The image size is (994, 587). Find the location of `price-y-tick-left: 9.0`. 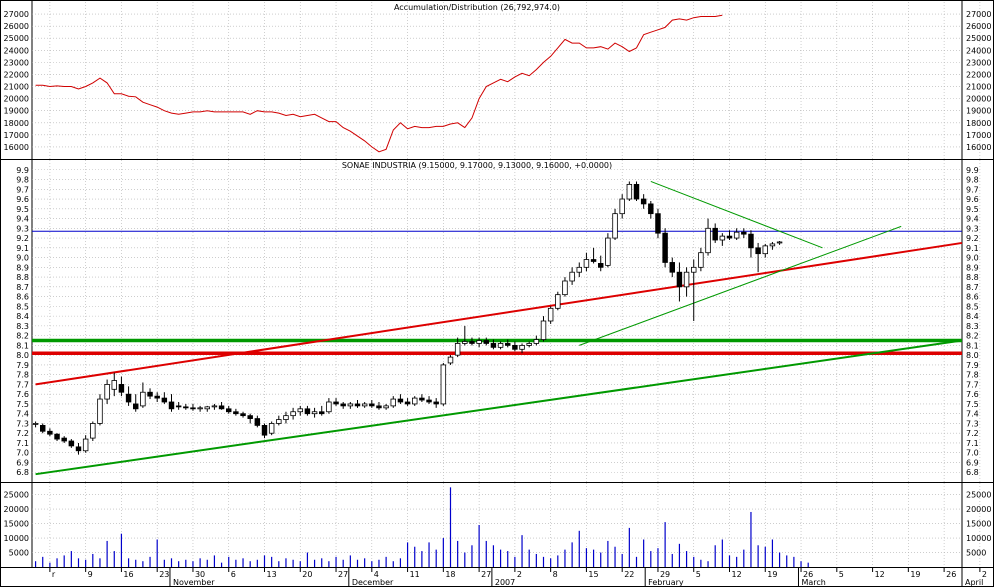

price-y-tick-left: 9.0 is located at coordinates (22, 258).